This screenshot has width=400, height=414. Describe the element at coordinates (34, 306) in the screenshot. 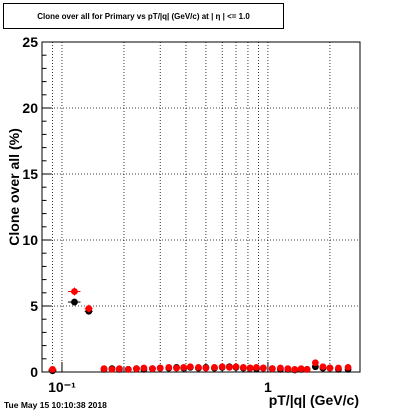

I see `y-tick-label: 5` at that location.